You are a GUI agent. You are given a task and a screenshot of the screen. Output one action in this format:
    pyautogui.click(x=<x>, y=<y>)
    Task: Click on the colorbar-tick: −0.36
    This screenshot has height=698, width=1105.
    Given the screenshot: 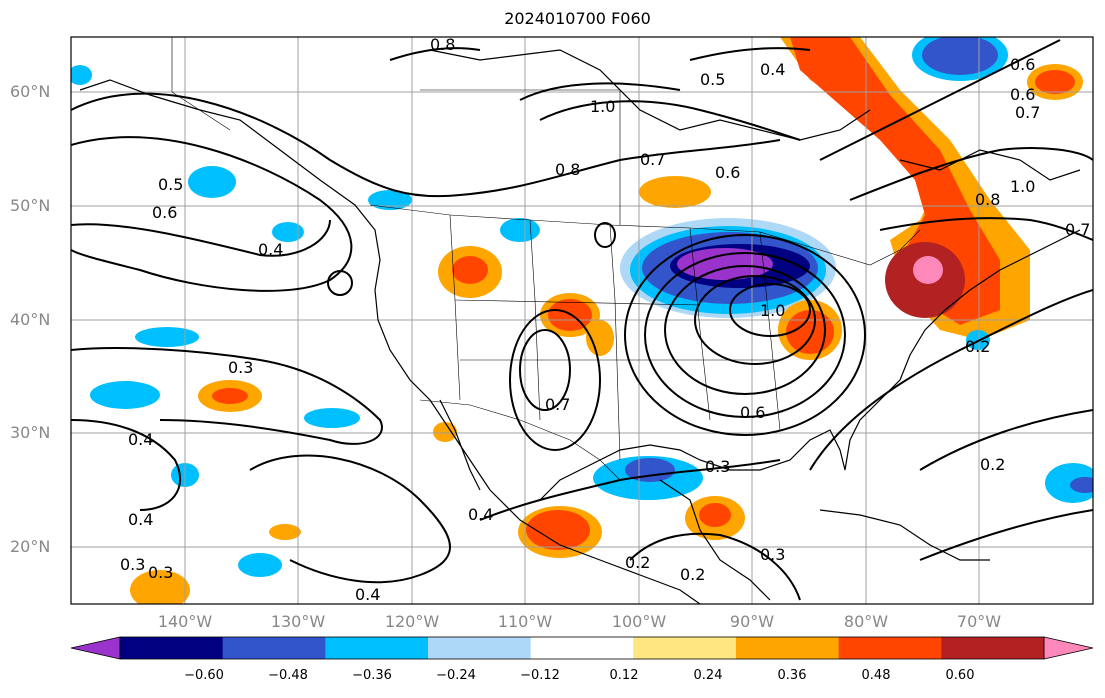 What is the action you would take?
    pyautogui.click(x=372, y=675)
    